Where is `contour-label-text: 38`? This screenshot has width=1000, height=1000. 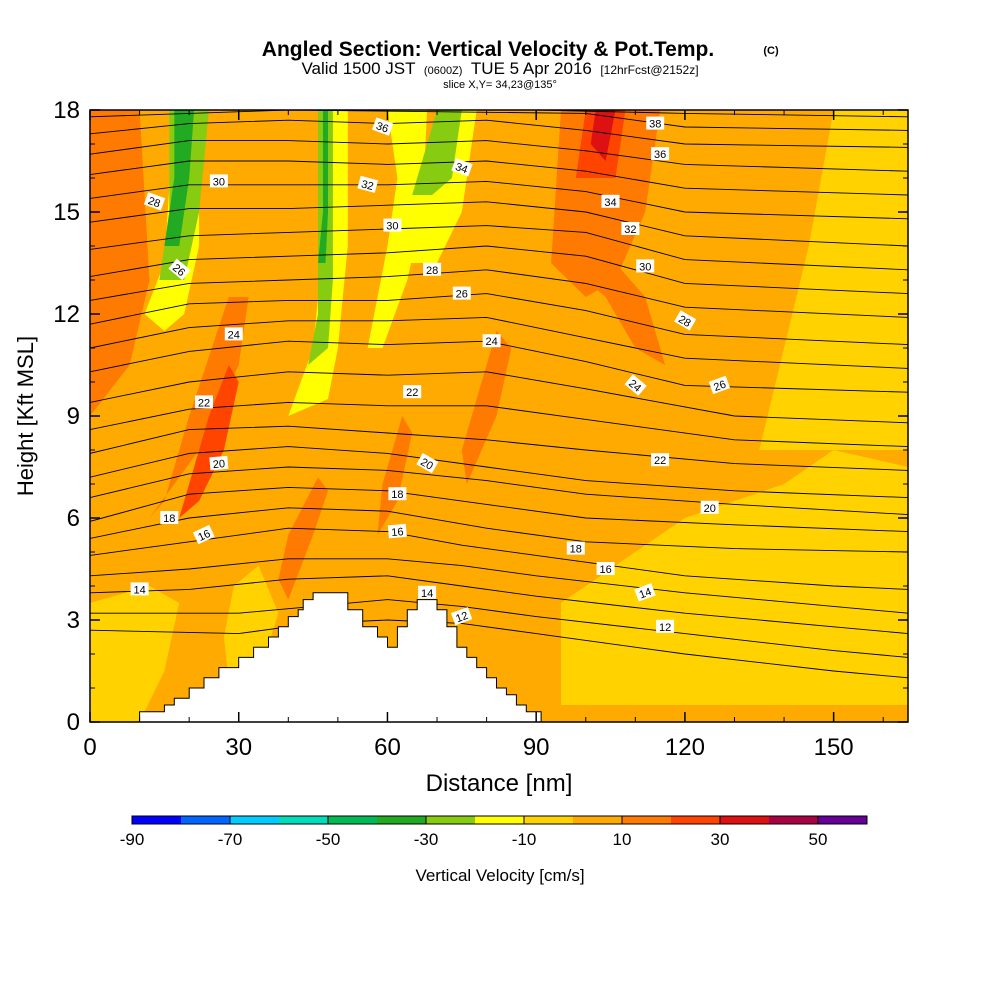
contour-label-text: 38 is located at coordinates (655, 125).